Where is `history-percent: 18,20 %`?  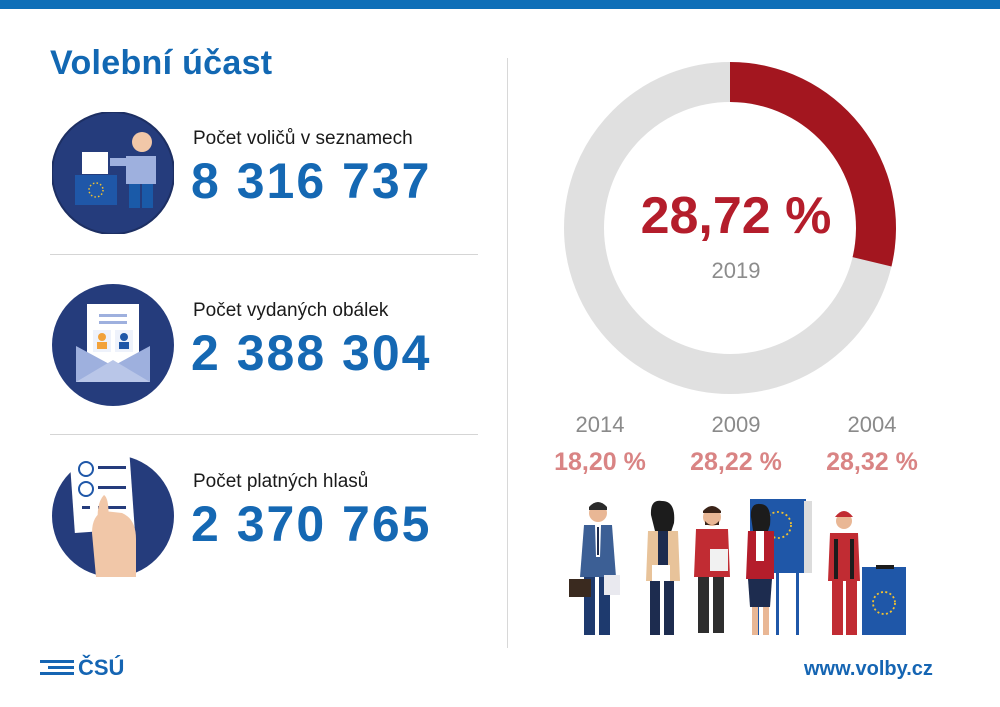
history-percent: 18,20 % is located at coordinates (600, 462).